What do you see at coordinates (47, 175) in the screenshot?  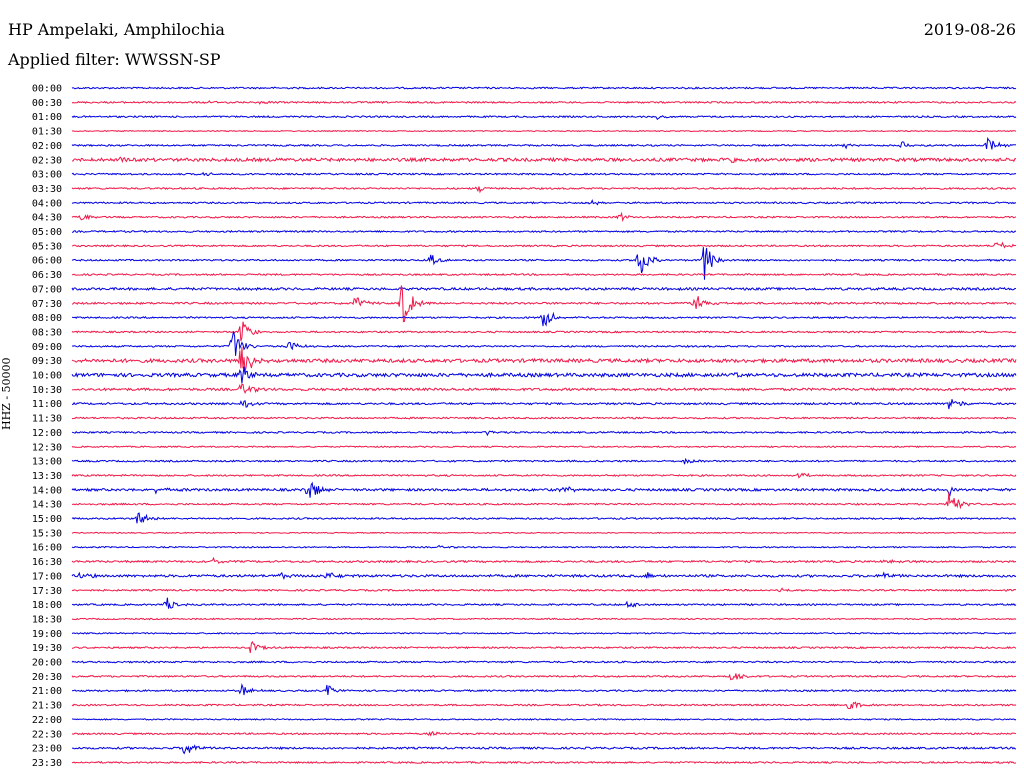 I see `time-label: 03:00` at bounding box center [47, 175].